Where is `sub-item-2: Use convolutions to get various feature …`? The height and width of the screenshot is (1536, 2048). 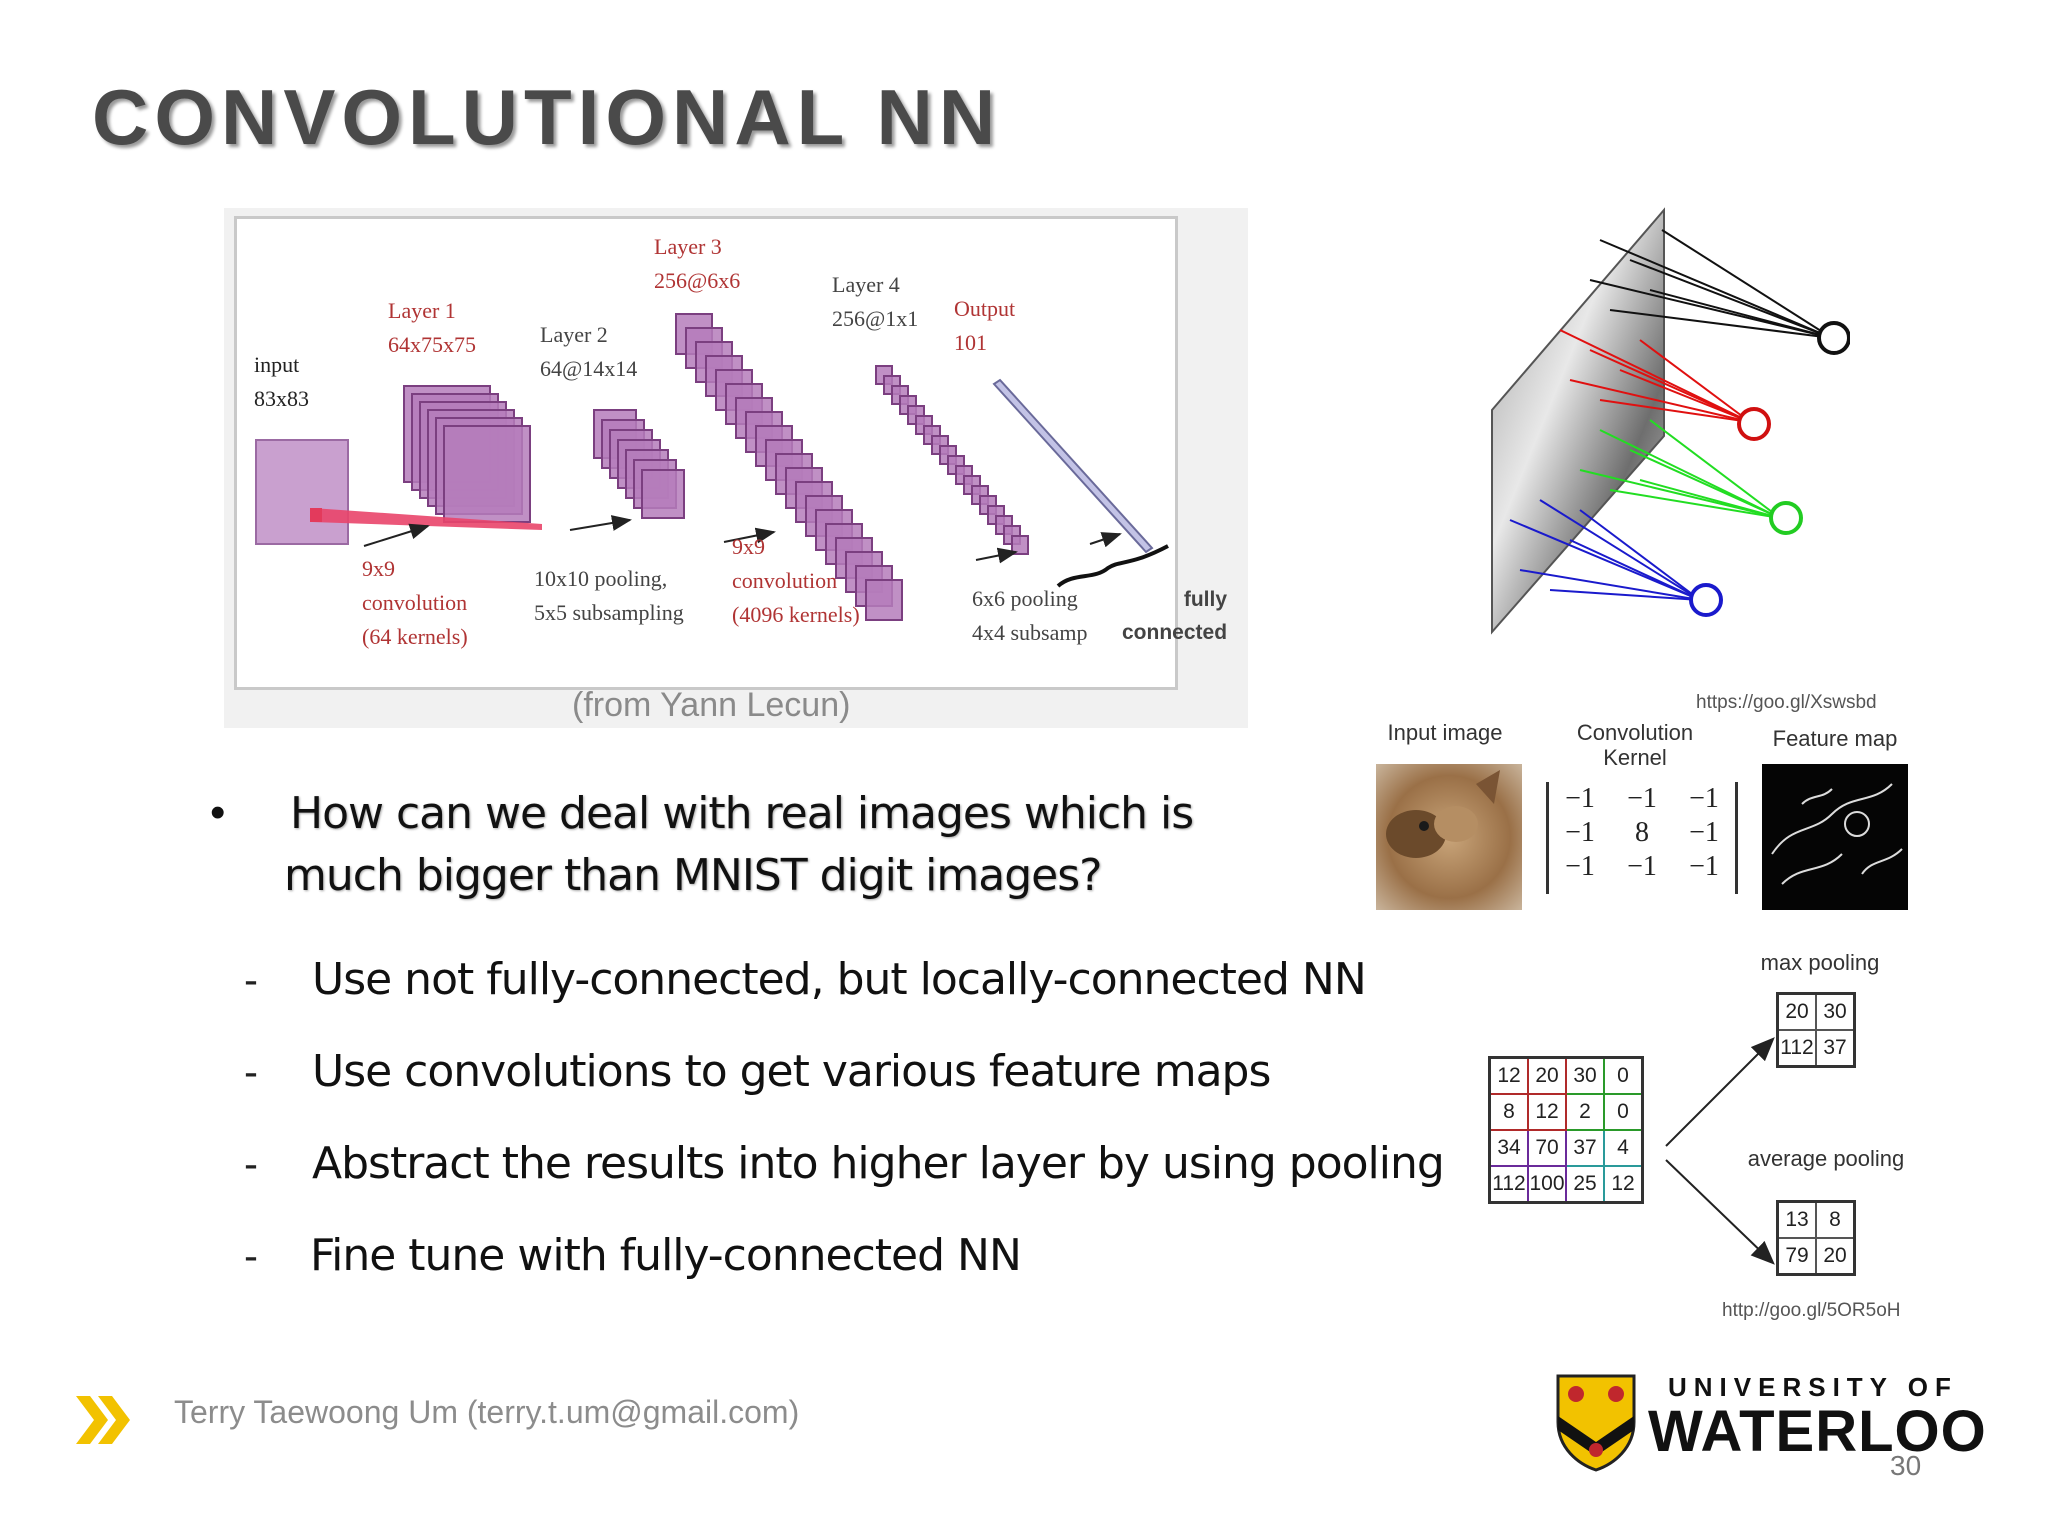 sub-item-2: Use convolutions to get various feature … is located at coordinates (791, 1071).